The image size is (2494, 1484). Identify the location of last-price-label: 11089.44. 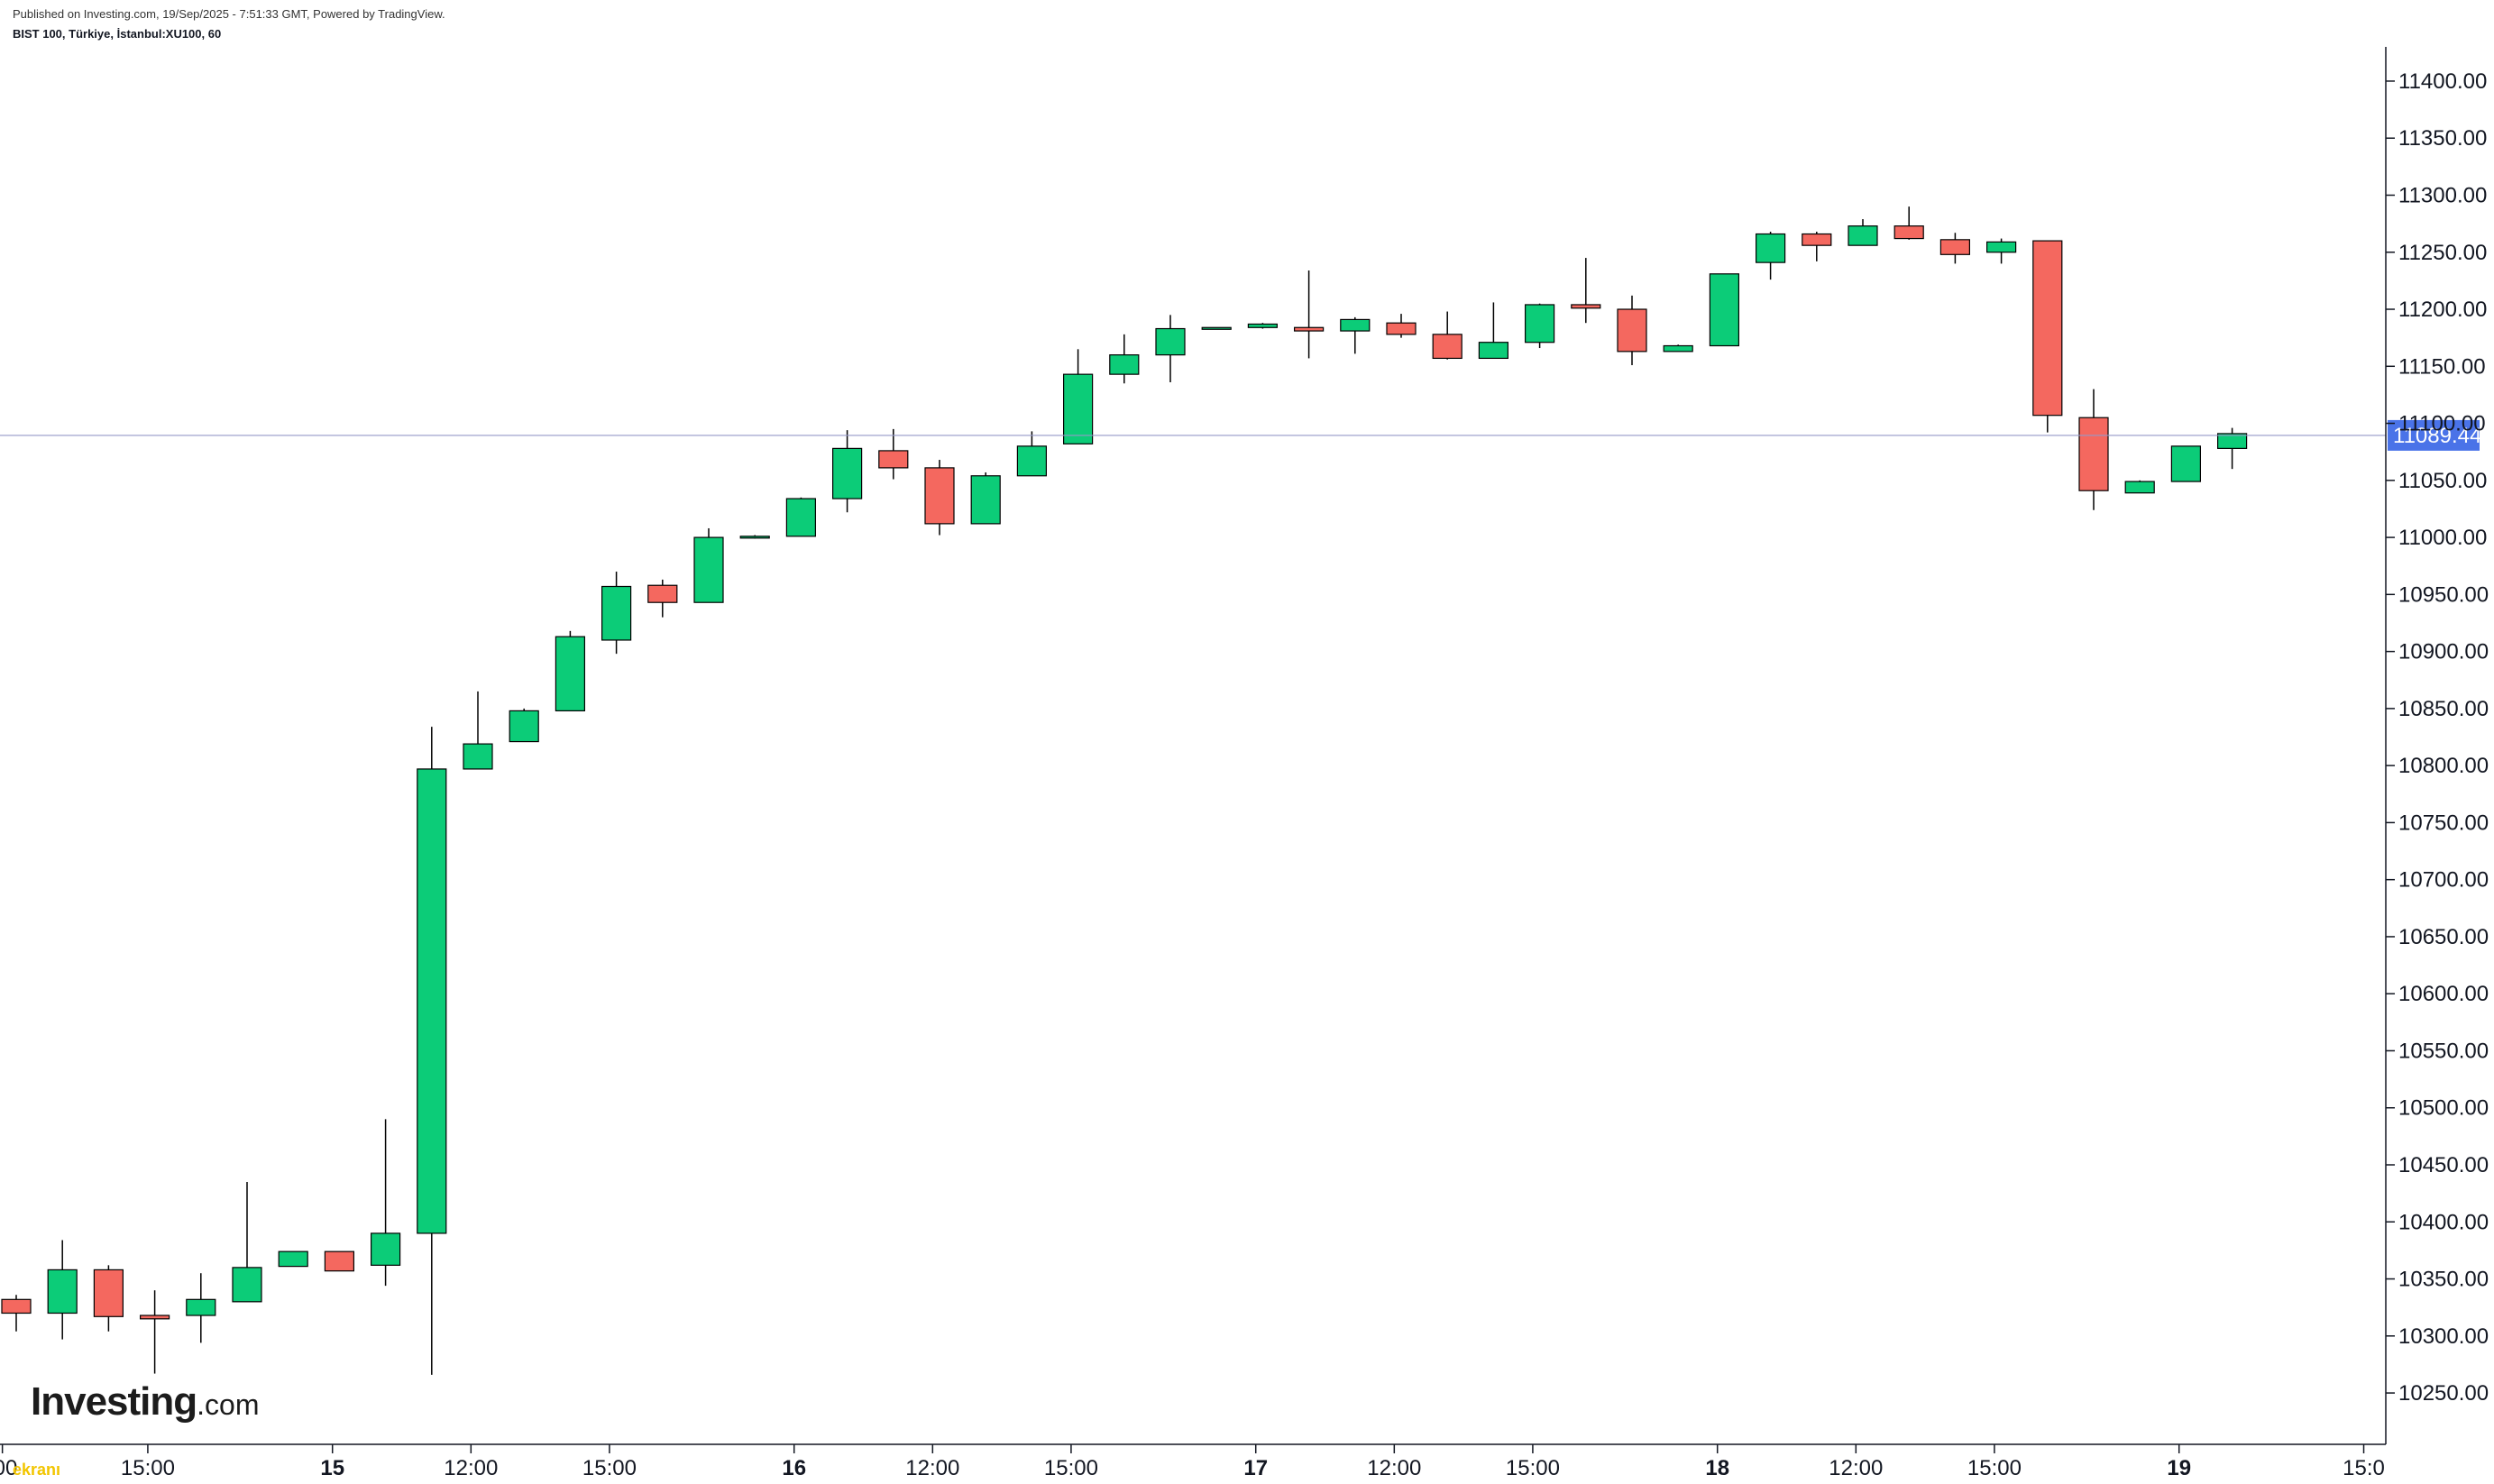
(2437, 436).